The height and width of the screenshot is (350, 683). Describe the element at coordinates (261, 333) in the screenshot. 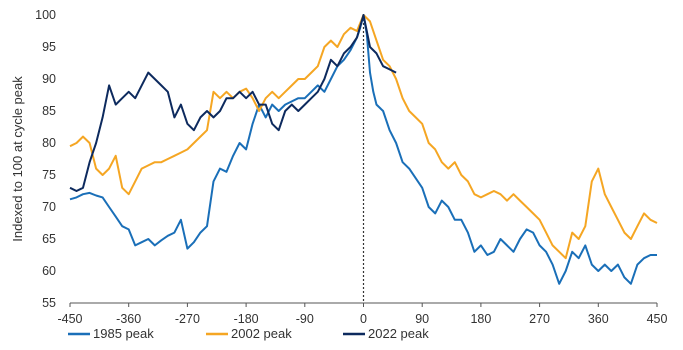

I see `legend-label: 2002 peak` at that location.